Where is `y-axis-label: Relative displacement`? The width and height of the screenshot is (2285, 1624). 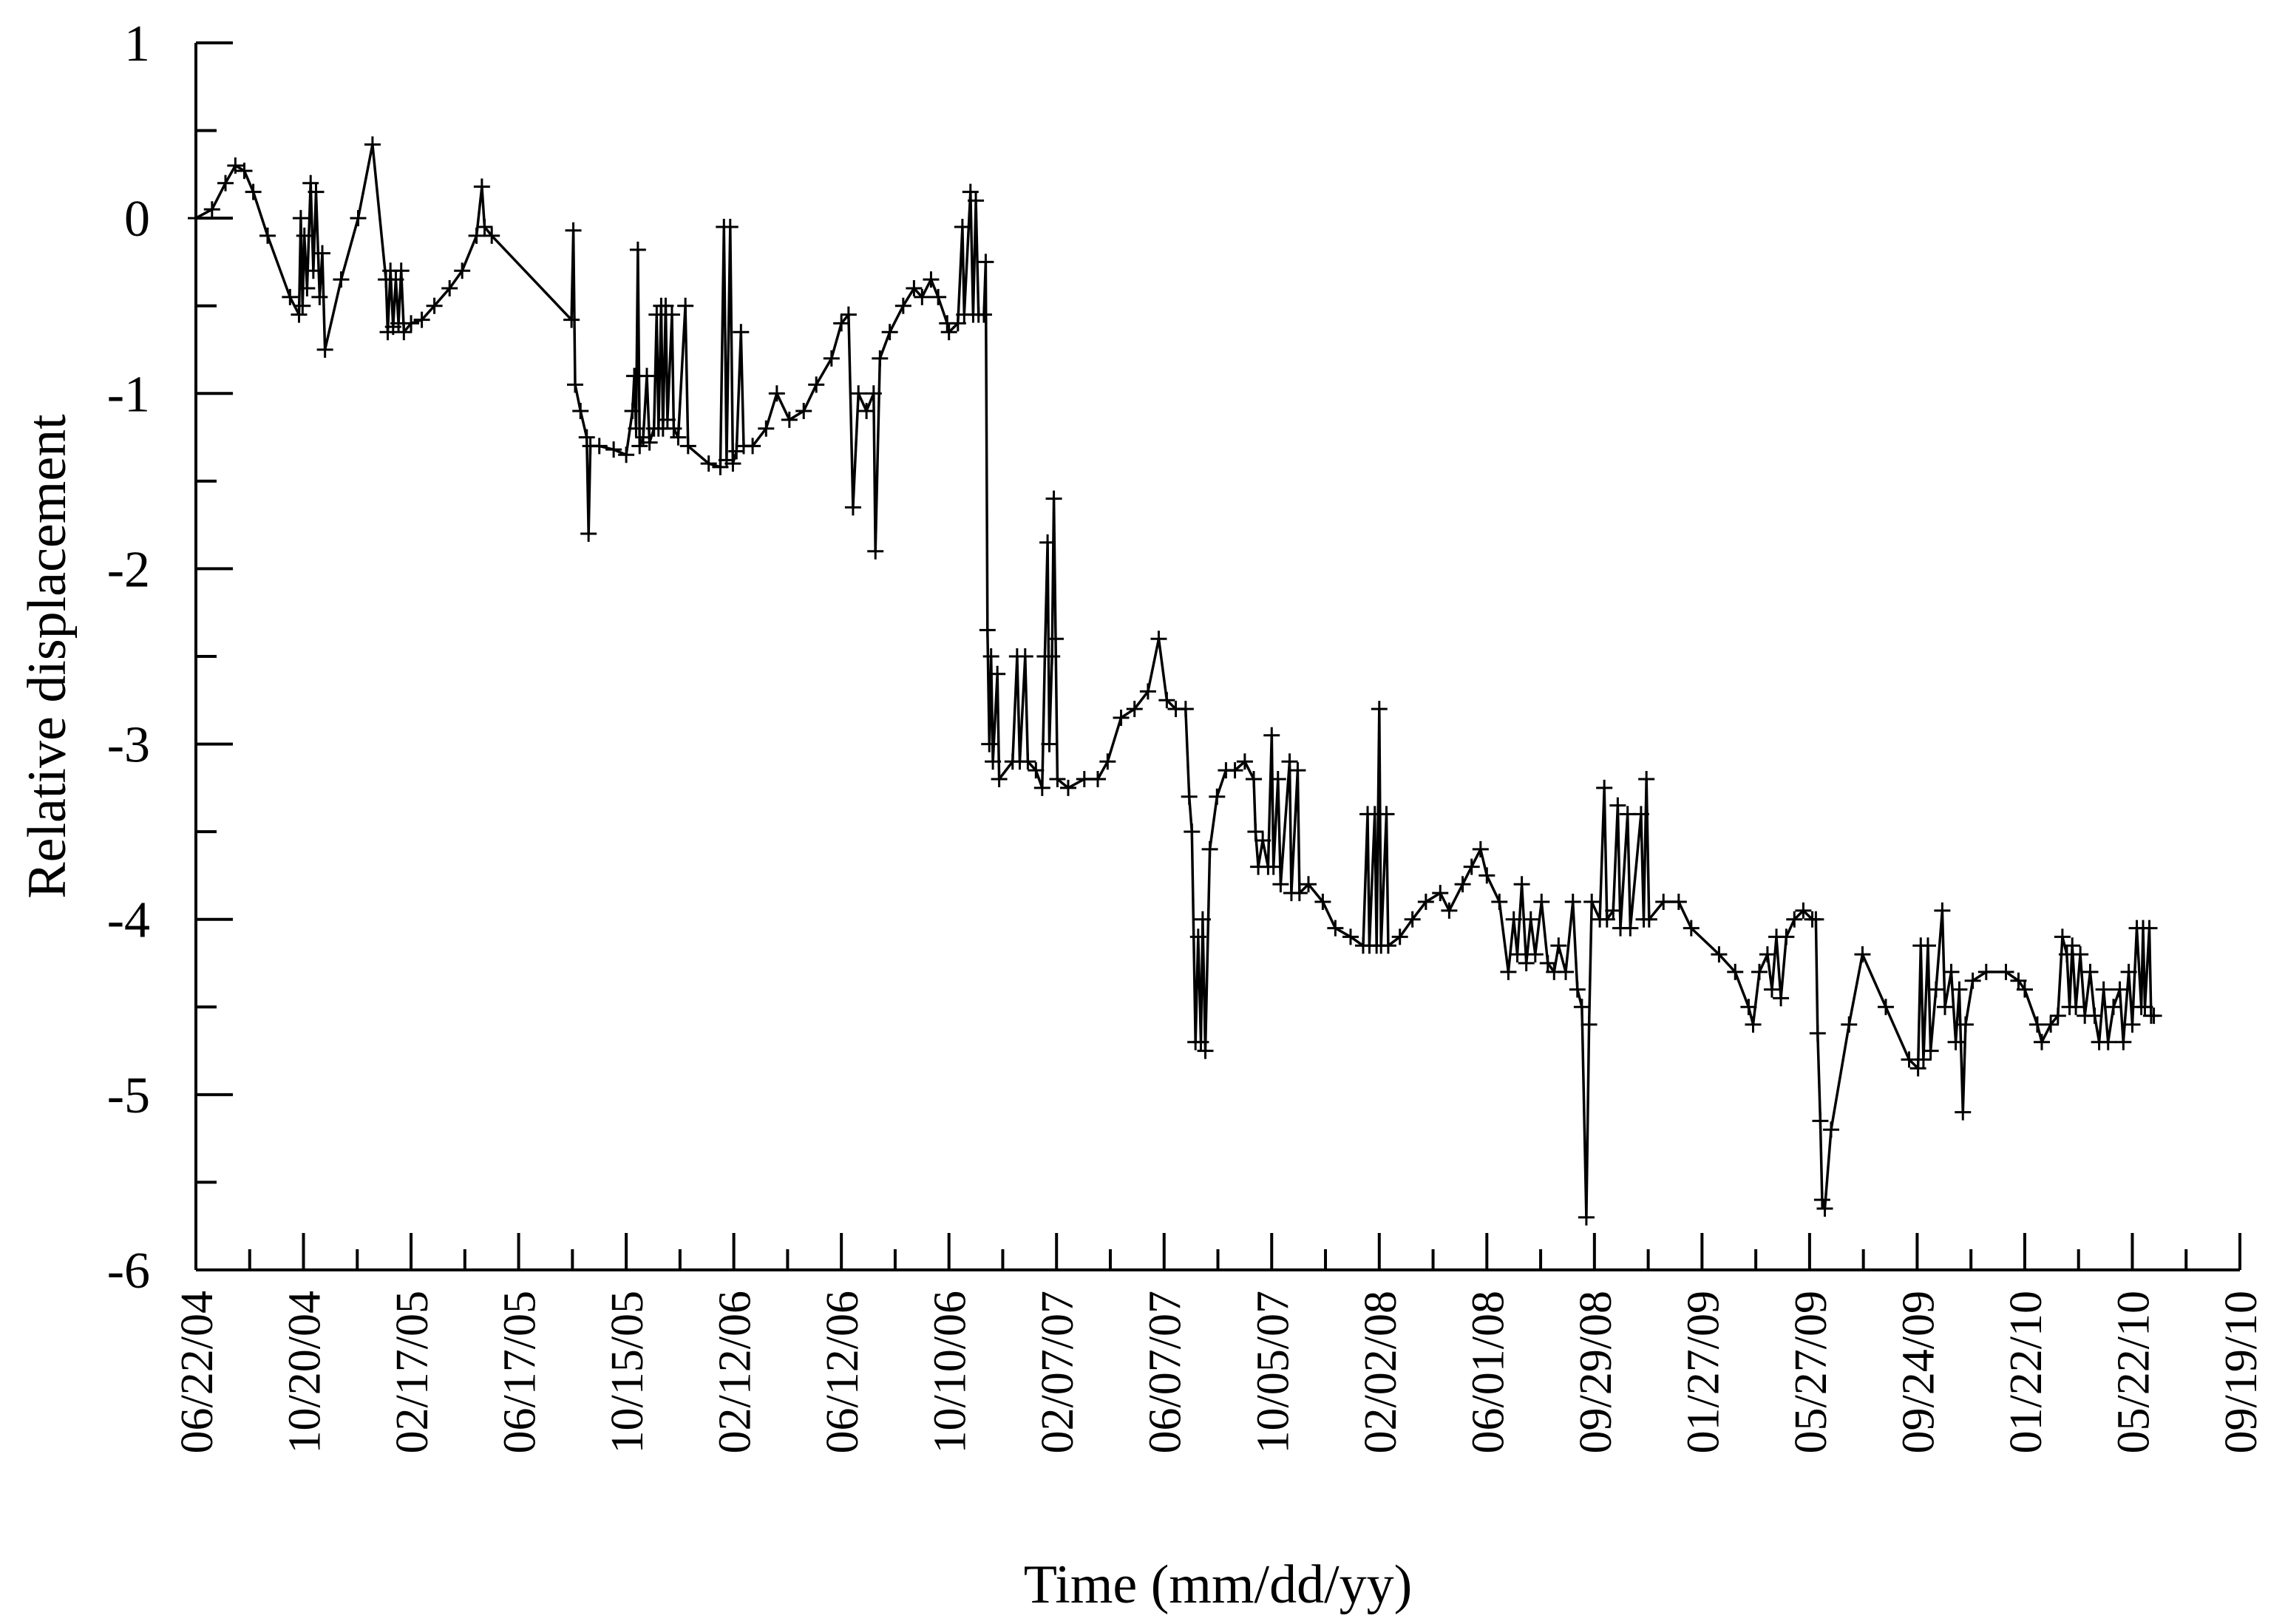 y-axis-label: Relative displacement is located at coordinates (47, 656).